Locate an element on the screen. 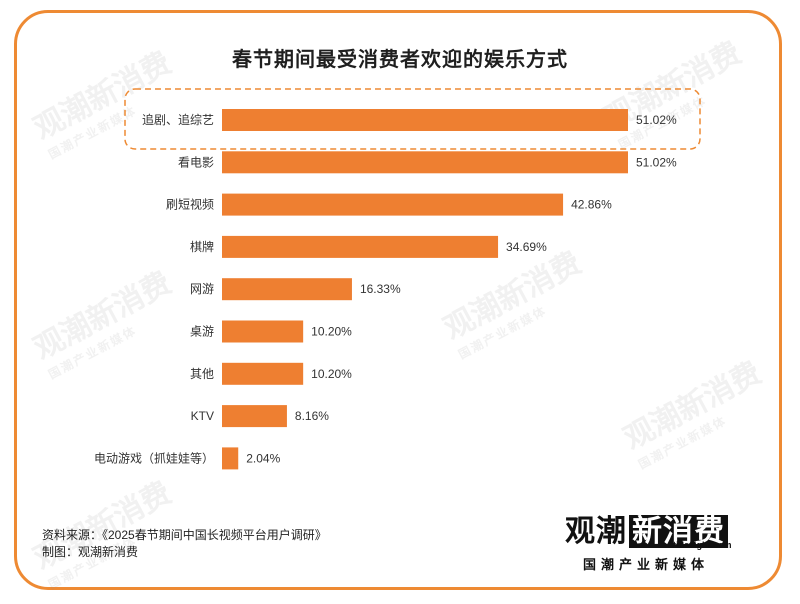  logo-url: tidesight.com is located at coordinates (702, 545).